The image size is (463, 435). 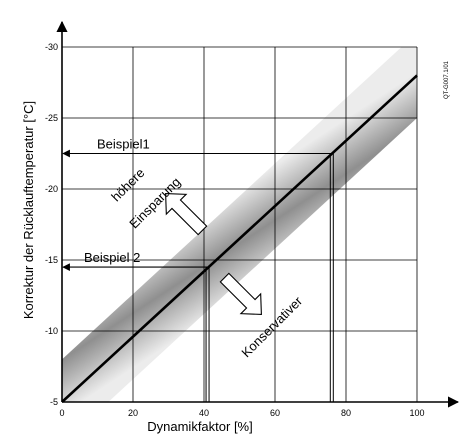 What do you see at coordinates (241, 413) in the screenshot?
I see `x-tick-labels: 0 20 40 60 80 100` at bounding box center [241, 413].